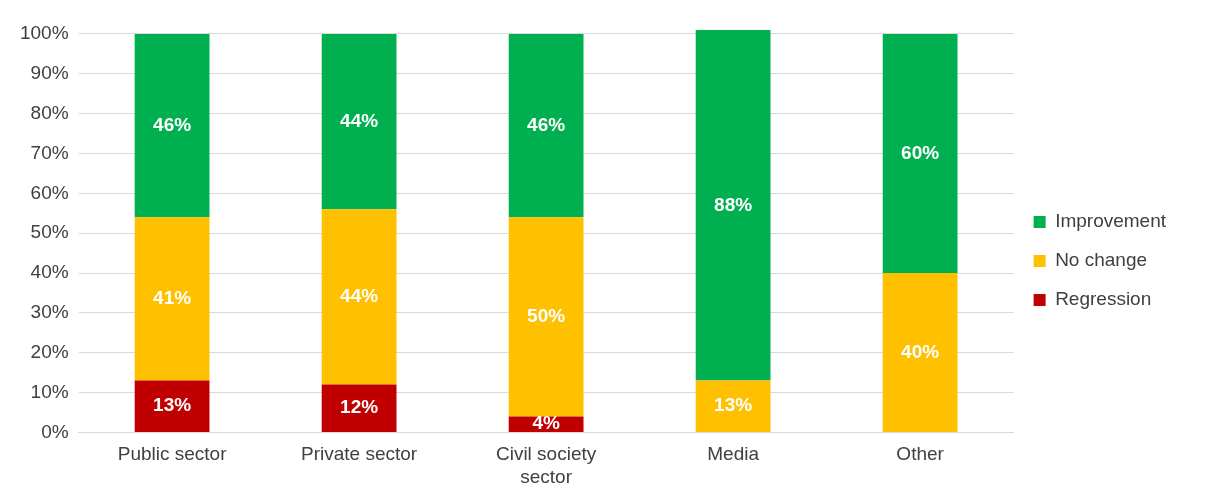 This screenshot has height=497, width=1206. What do you see at coordinates (49, 232) in the screenshot?
I see `y-tick-label: 50%` at bounding box center [49, 232].